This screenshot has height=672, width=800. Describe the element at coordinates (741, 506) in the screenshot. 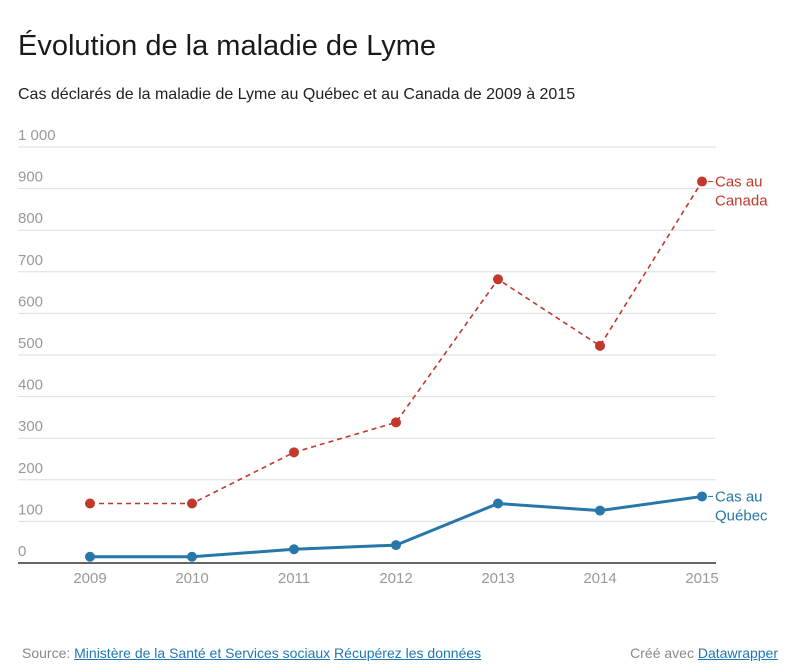

I see `series-label-quebec: Cas au Québec` at that location.